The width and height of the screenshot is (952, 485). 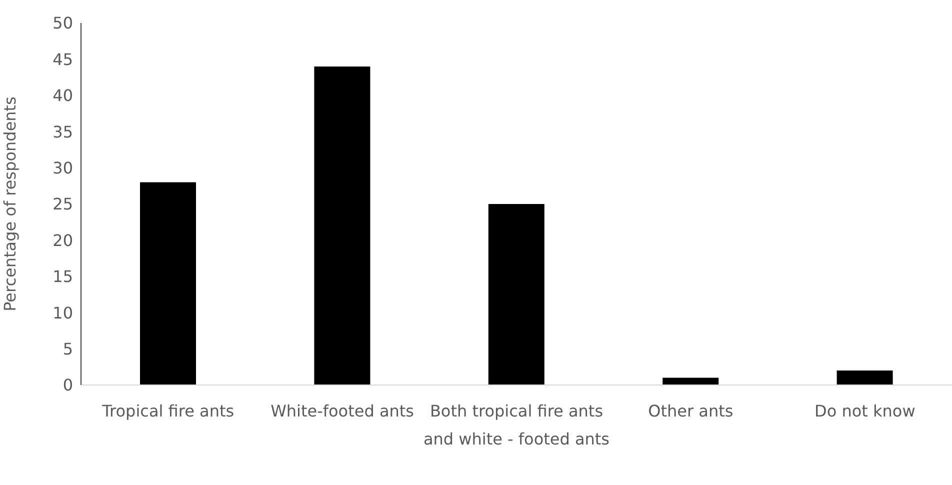 What do you see at coordinates (62, 23) in the screenshot?
I see `y-tick-label: 50` at bounding box center [62, 23].